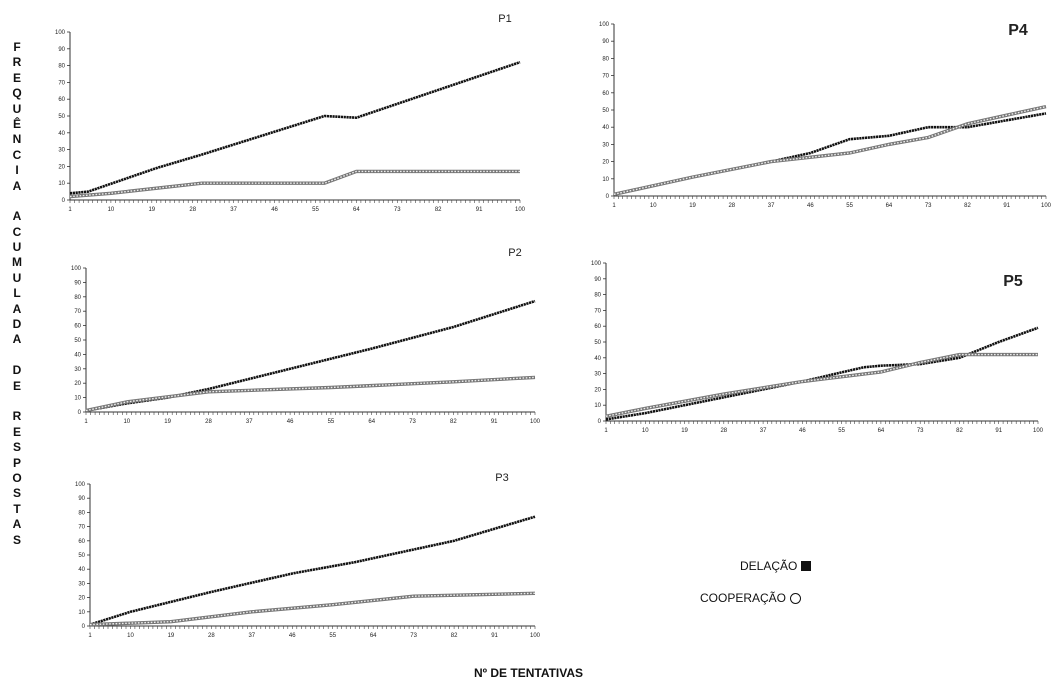 The width and height of the screenshot is (1056, 686). What do you see at coordinates (830, 197) in the screenshot?
I see `x-minor-ticks` at bounding box center [830, 197].